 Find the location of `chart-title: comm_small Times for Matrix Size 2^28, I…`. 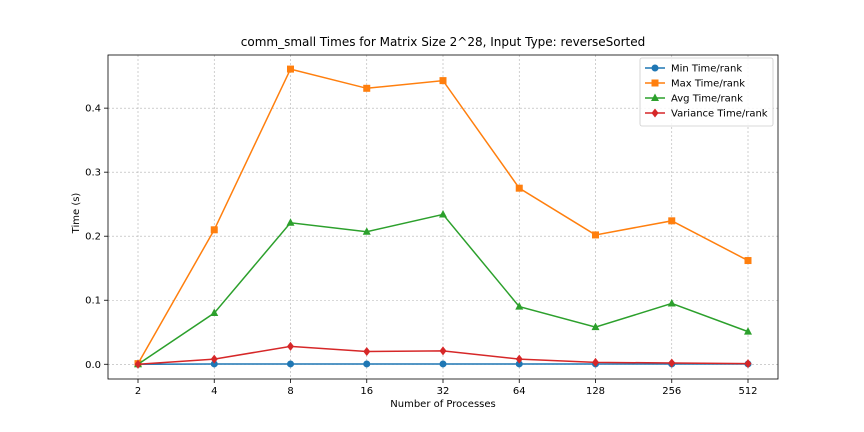

chart-title: comm_small Times for Matrix Size 2^28, I… is located at coordinates (443, 42).